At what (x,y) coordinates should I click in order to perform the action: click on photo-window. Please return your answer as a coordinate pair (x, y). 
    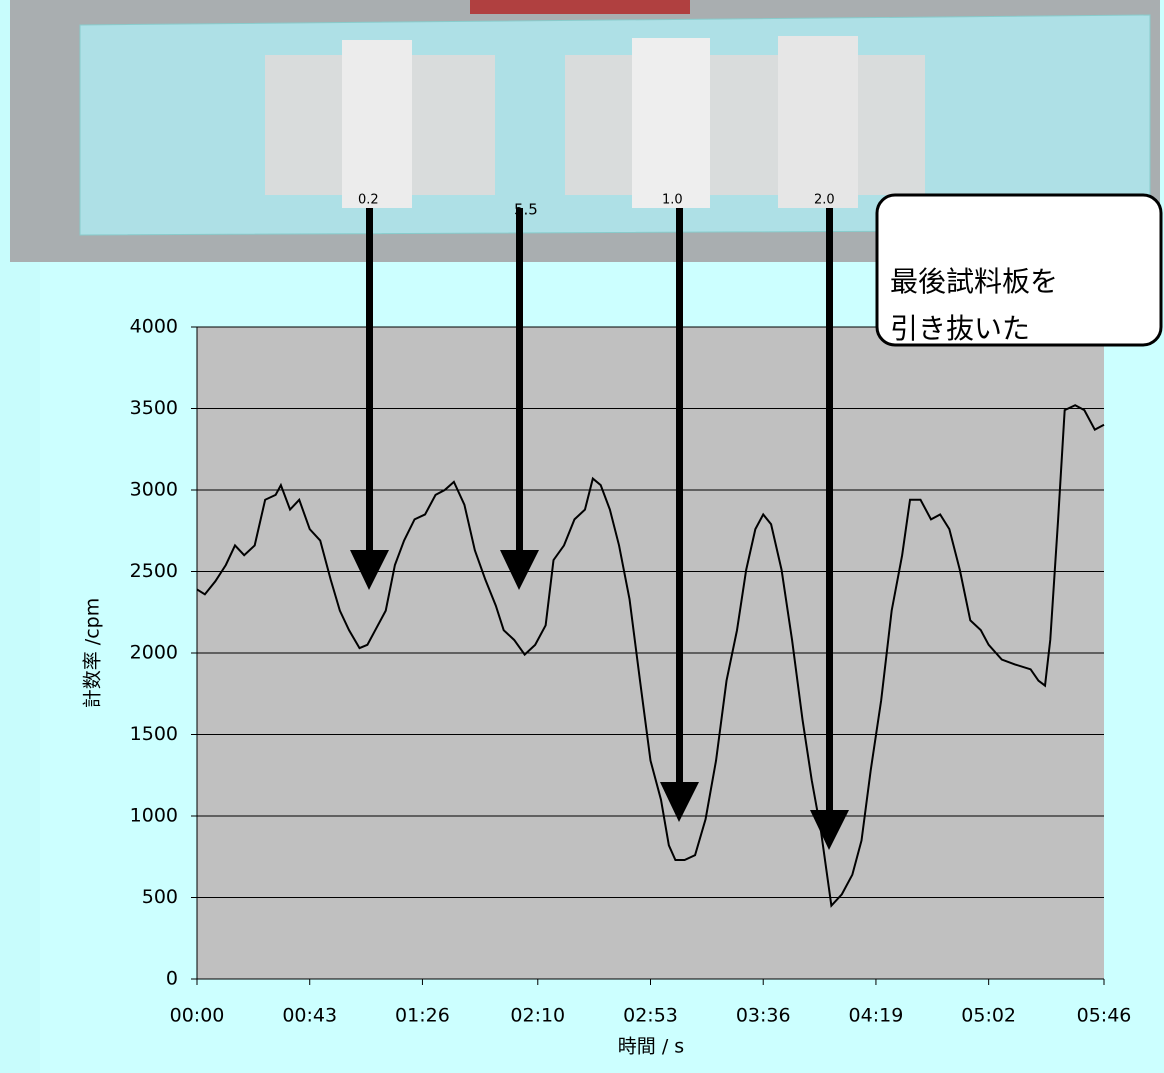
    Looking at the image, I should click on (745, 125).